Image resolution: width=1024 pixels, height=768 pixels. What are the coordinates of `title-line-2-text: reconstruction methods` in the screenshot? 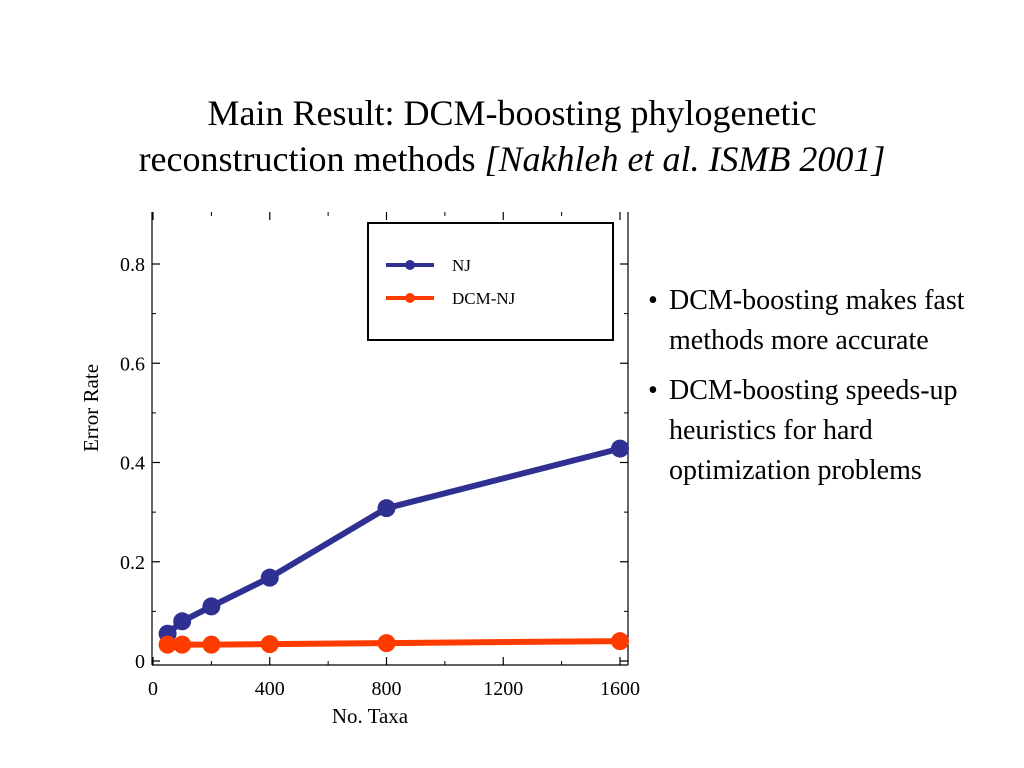 It's located at (307, 159).